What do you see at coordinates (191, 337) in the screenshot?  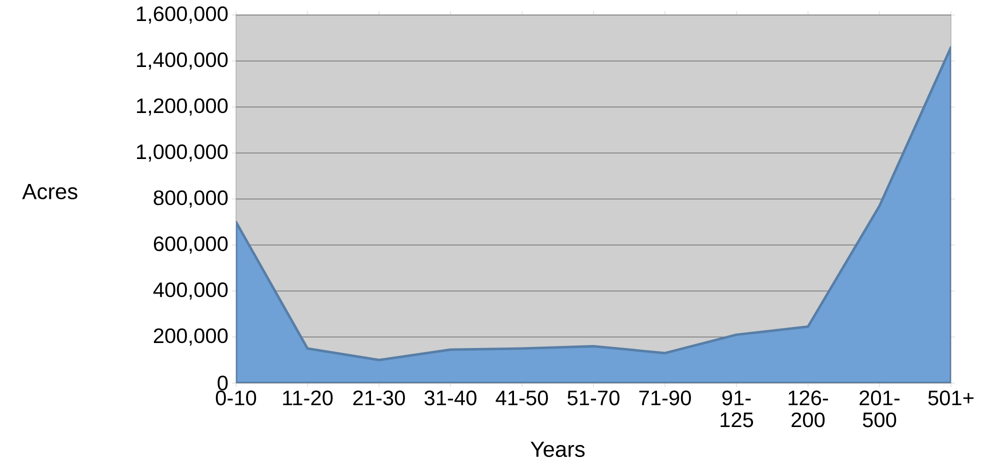 I see `y-tick-label: 200,000` at bounding box center [191, 337].